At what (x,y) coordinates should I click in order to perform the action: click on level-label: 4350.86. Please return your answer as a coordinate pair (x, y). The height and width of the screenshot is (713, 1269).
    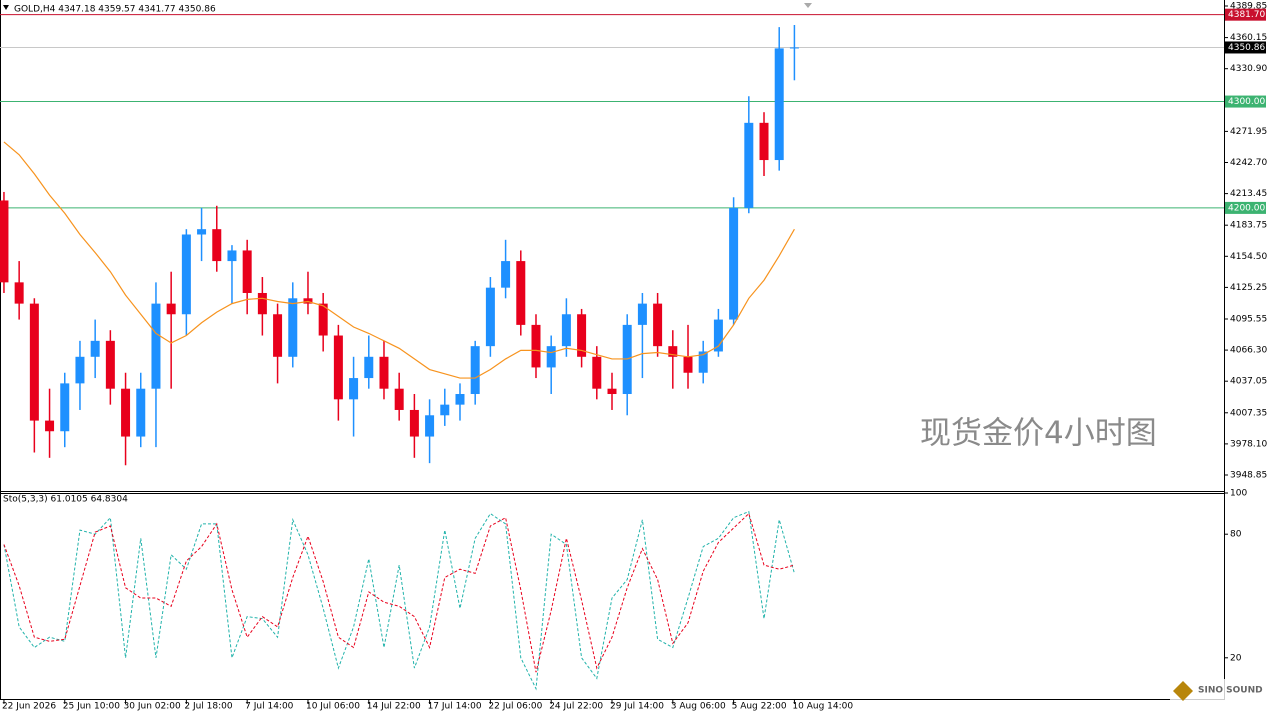
    Looking at the image, I should click on (1246, 48).